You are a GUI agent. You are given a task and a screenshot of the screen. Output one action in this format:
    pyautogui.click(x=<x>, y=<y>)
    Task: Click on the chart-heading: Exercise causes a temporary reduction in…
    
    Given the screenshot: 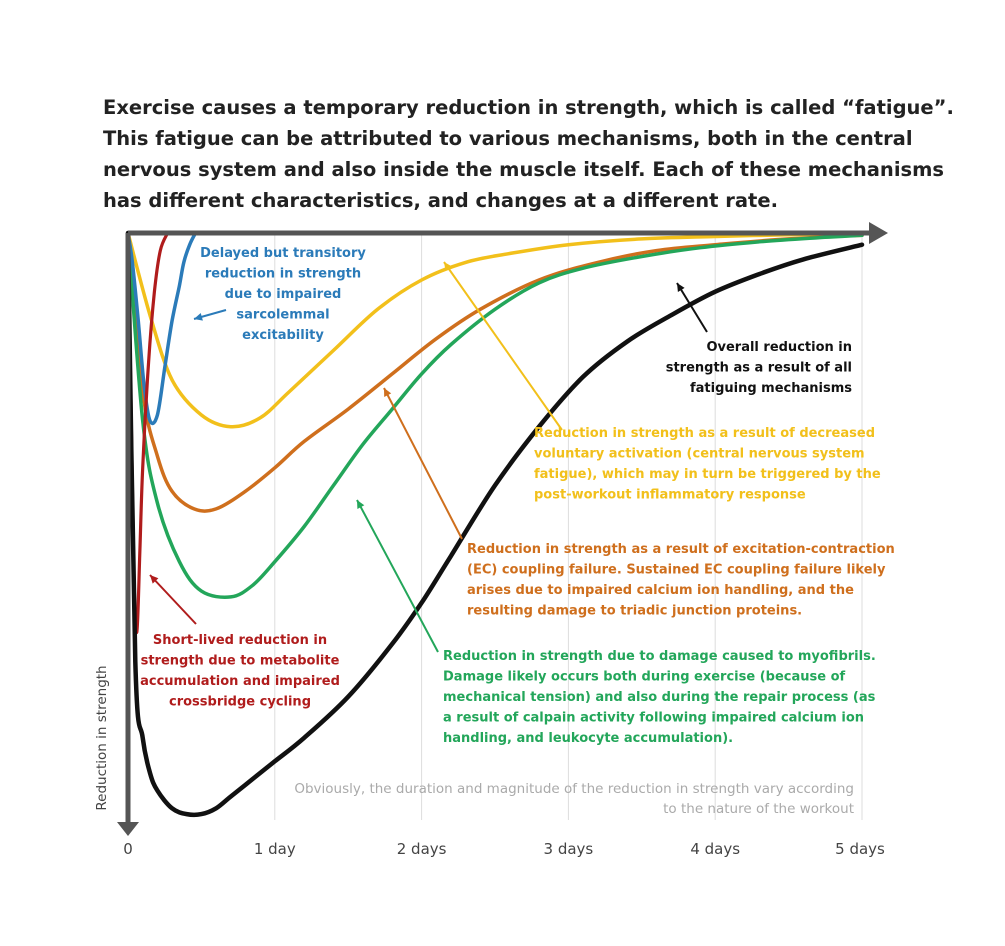 What is the action you would take?
    pyautogui.click(x=528, y=154)
    